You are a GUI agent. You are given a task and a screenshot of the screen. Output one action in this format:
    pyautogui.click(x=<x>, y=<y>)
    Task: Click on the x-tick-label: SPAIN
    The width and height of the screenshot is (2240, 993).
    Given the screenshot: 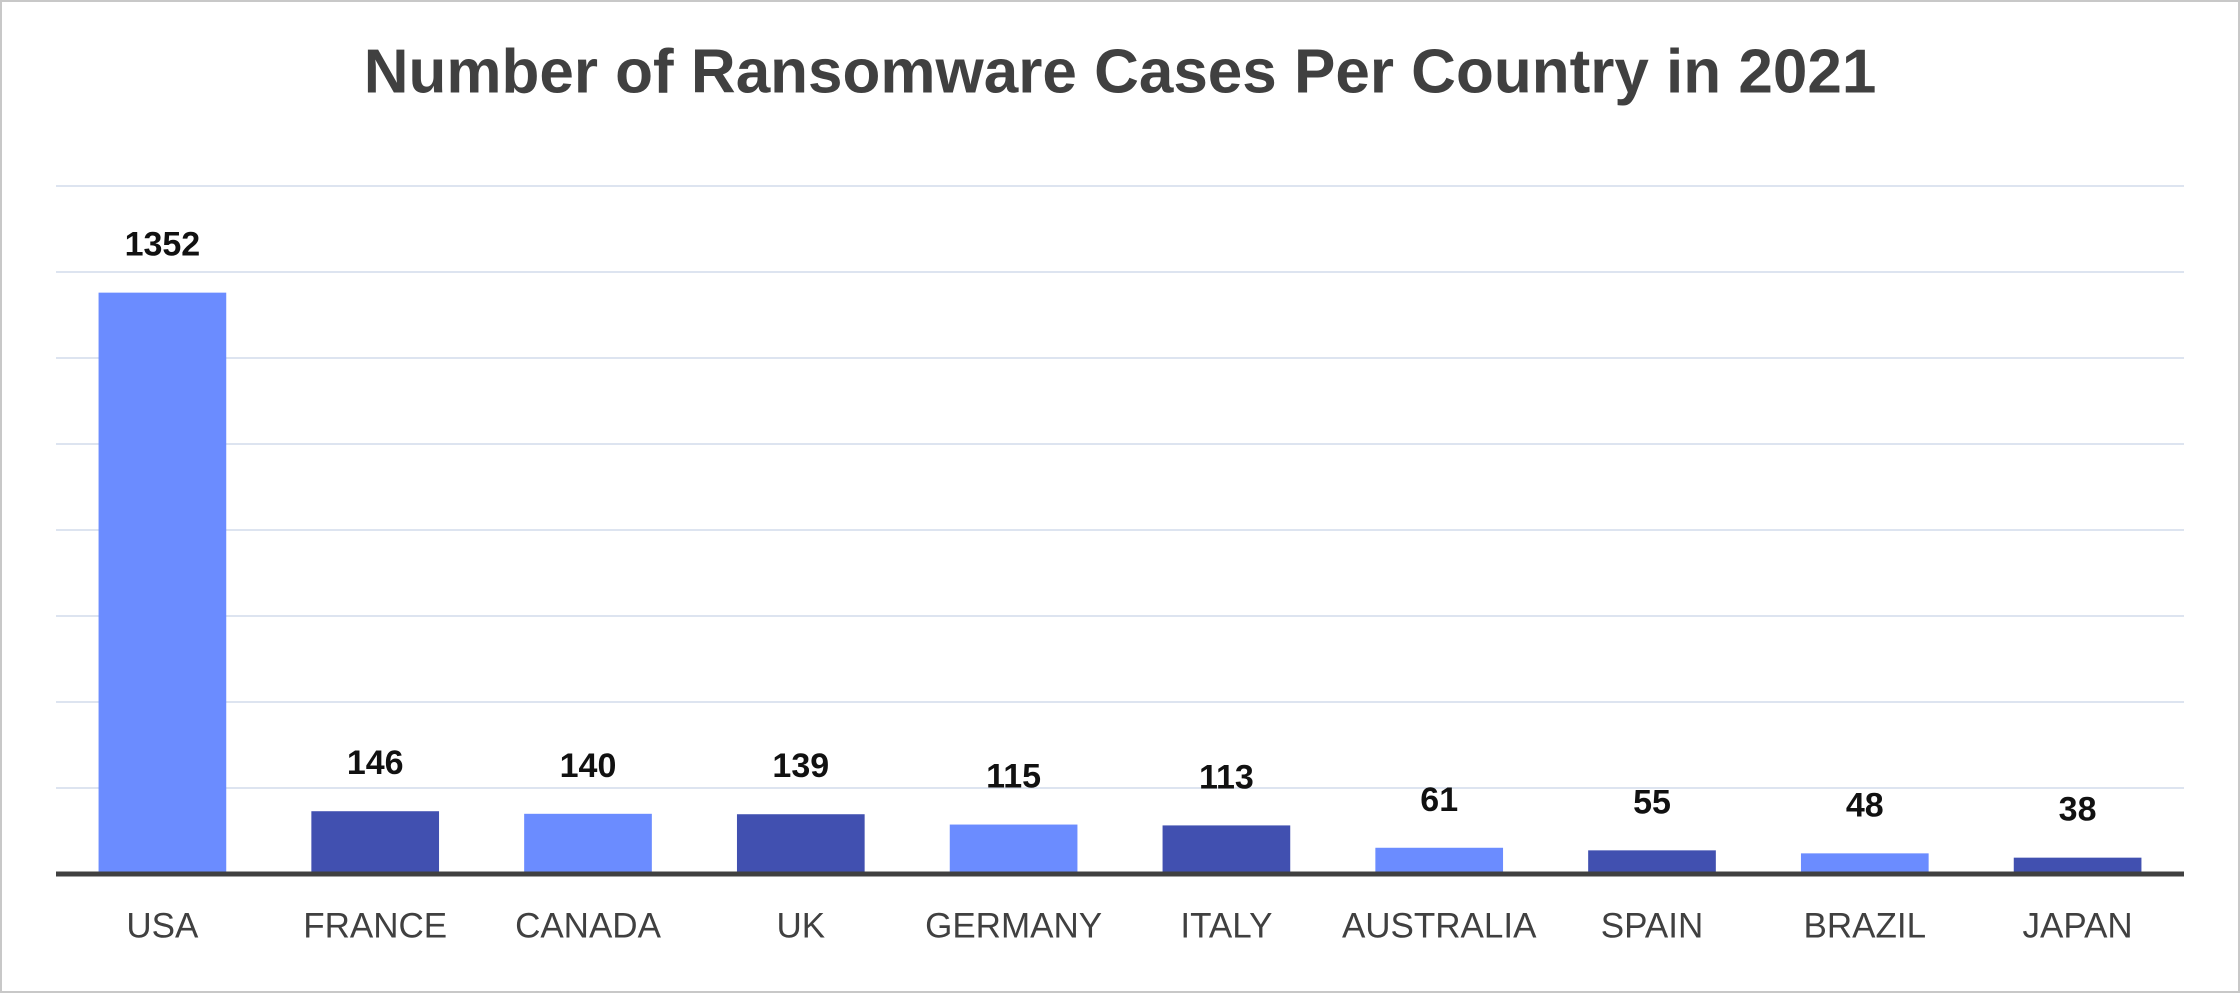 What is the action you would take?
    pyautogui.click(x=1652, y=925)
    